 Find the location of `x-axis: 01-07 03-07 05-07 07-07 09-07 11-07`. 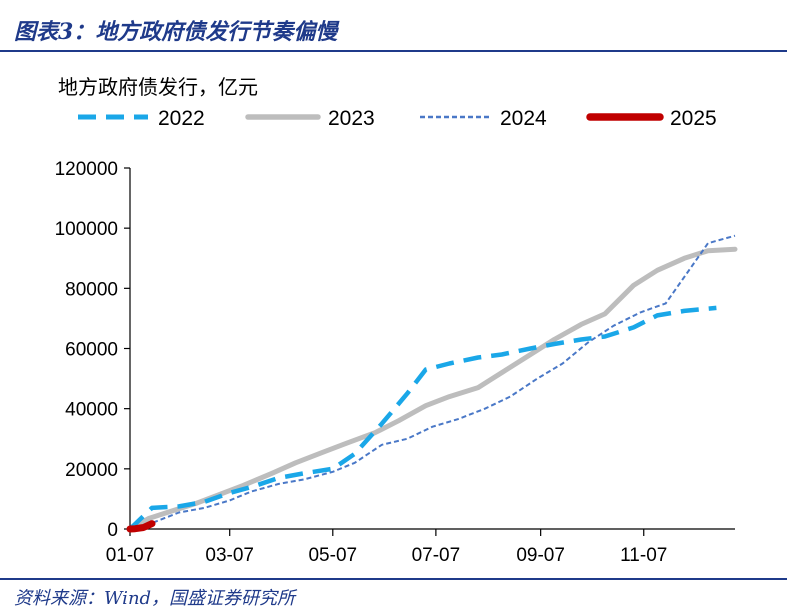

x-axis: 01-07 03-07 05-07 07-07 09-07 11-07 is located at coordinates (420, 547).